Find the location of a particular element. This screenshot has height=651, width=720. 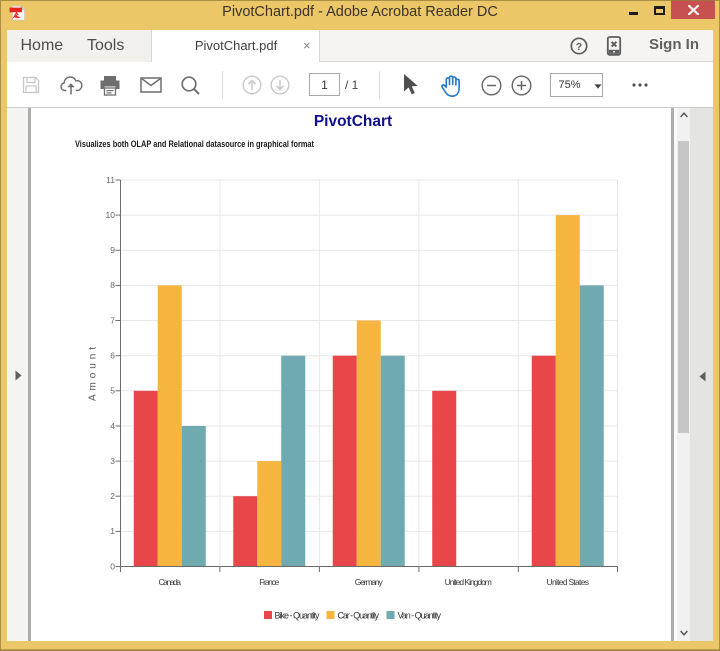

svg-text: 6 is located at coordinates (112, 356).